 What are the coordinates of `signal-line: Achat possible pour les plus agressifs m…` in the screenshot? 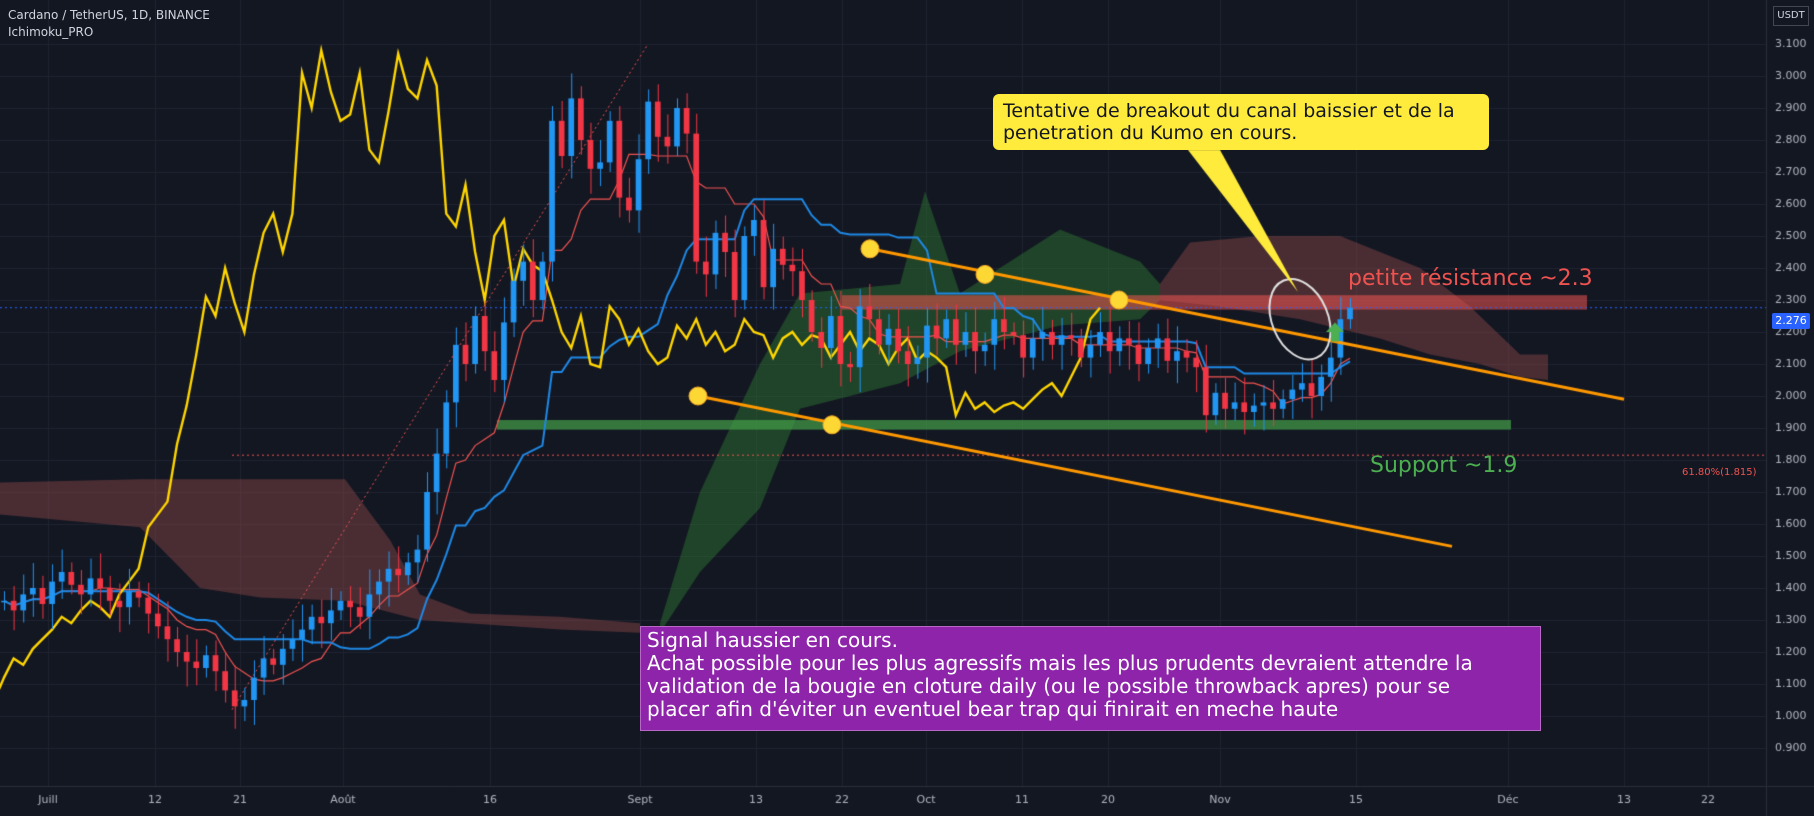 It's located at (1060, 663).